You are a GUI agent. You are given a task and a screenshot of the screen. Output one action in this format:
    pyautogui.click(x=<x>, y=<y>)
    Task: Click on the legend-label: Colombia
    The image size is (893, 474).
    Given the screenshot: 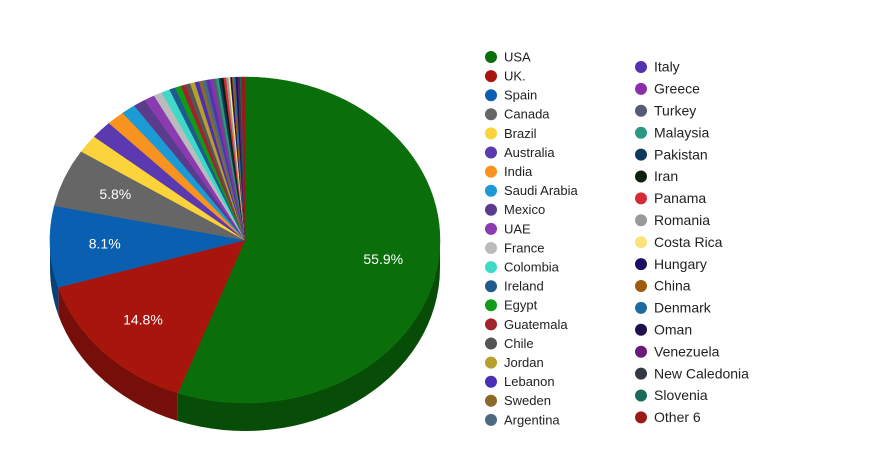 What is the action you would take?
    pyautogui.click(x=532, y=267)
    